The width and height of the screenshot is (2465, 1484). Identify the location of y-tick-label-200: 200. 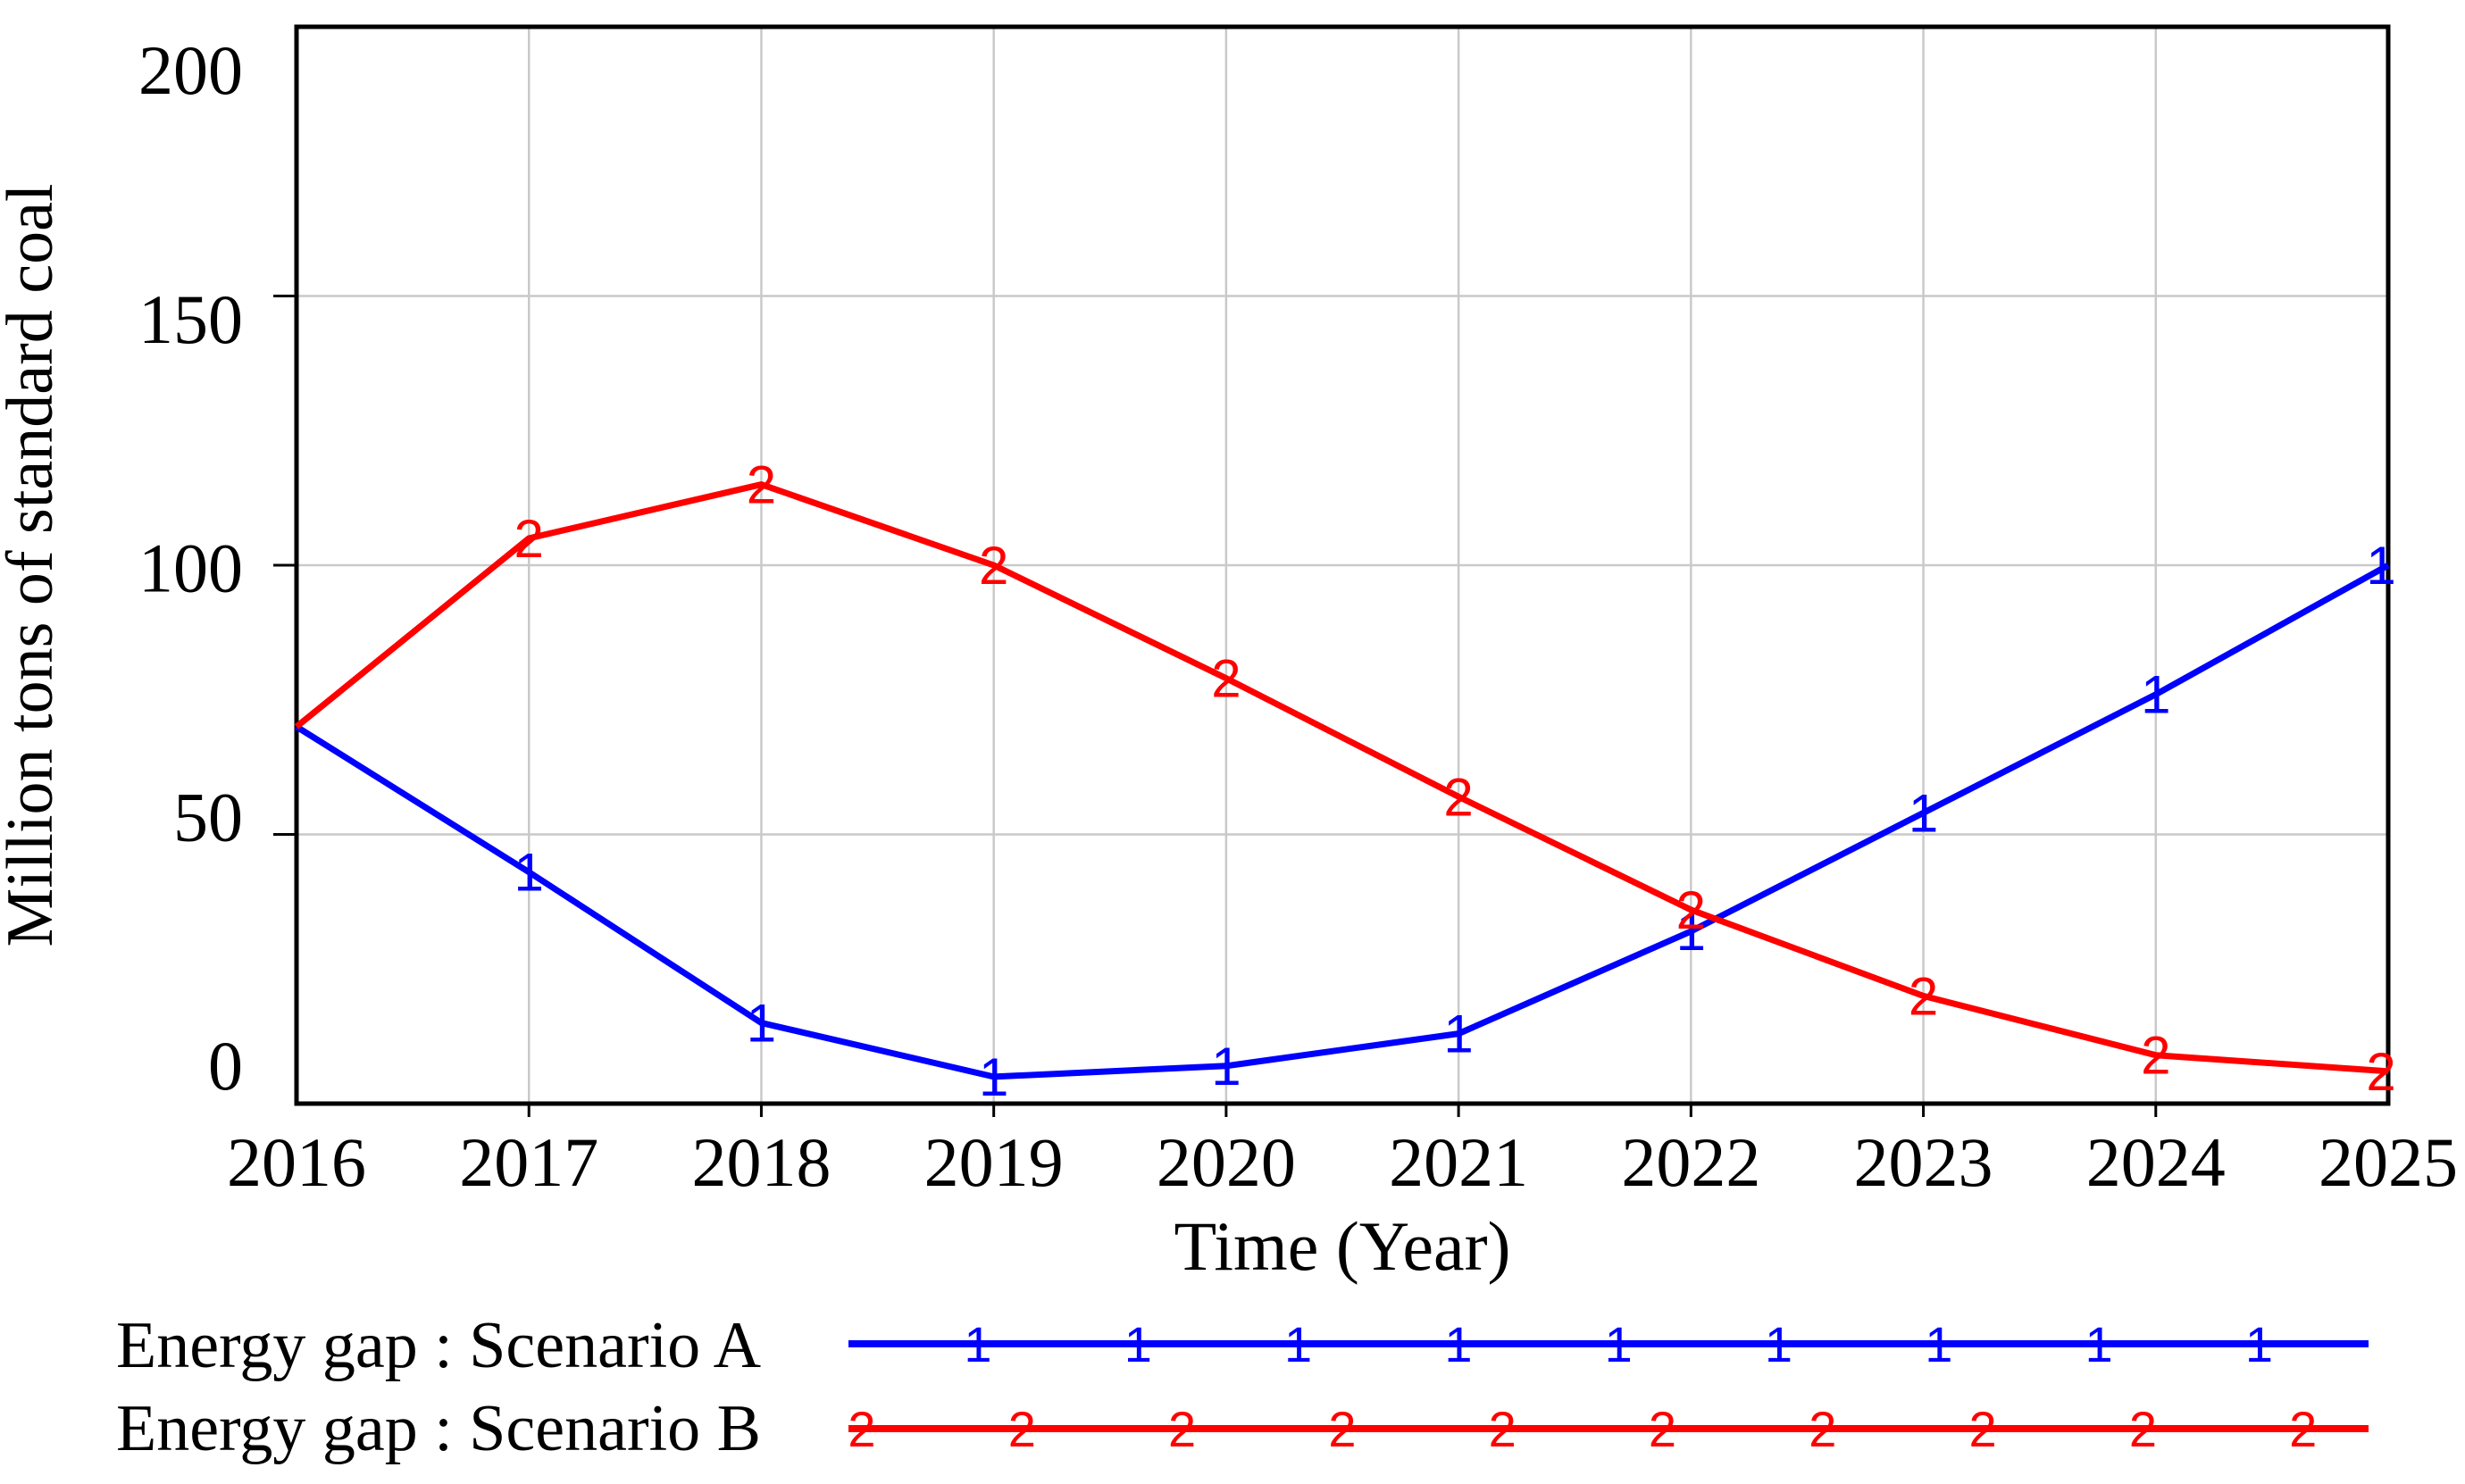
(190, 70).